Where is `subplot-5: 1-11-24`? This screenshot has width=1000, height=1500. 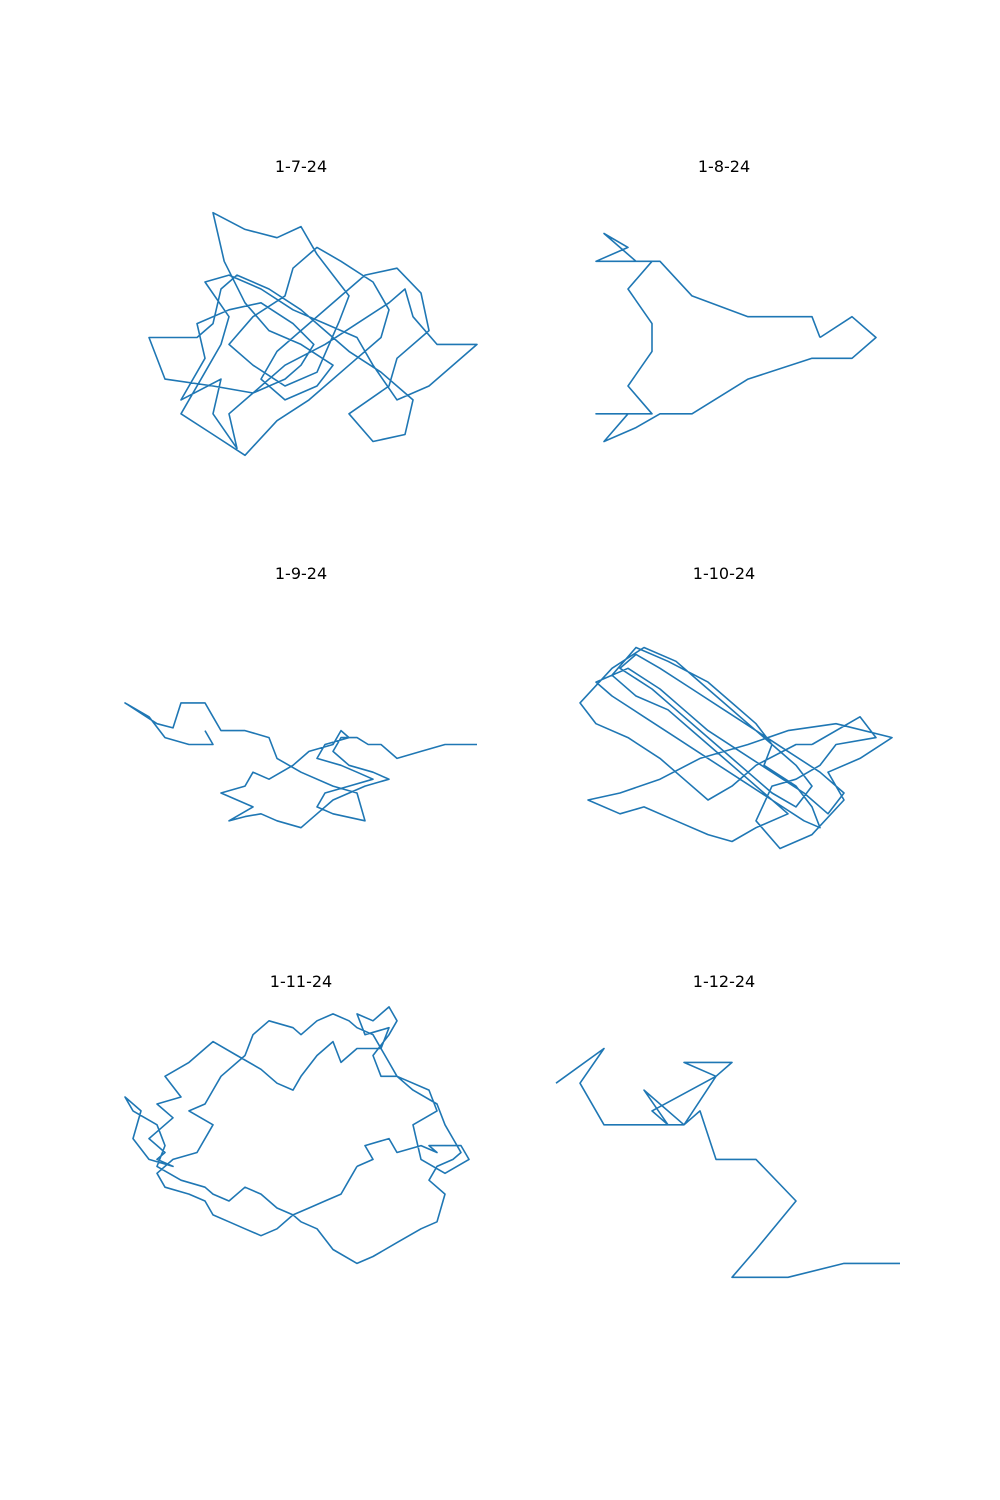 subplot-5: 1-11-24 is located at coordinates (297, 1118).